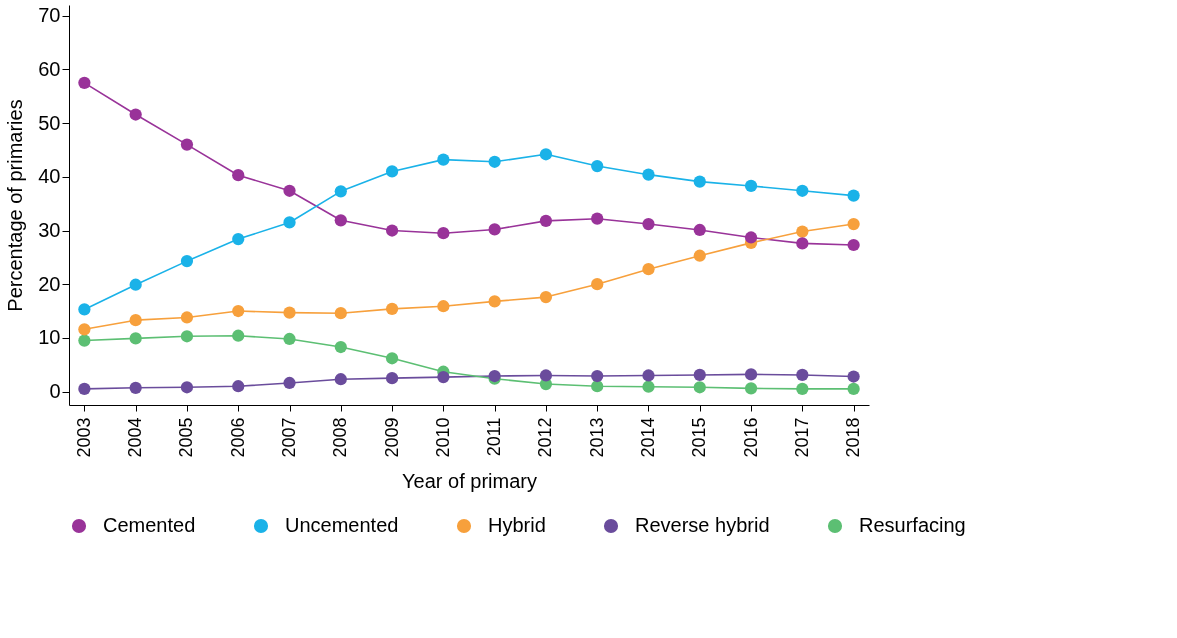  What do you see at coordinates (750, 437) in the screenshot?
I see `x-tick-label: 2016` at bounding box center [750, 437].